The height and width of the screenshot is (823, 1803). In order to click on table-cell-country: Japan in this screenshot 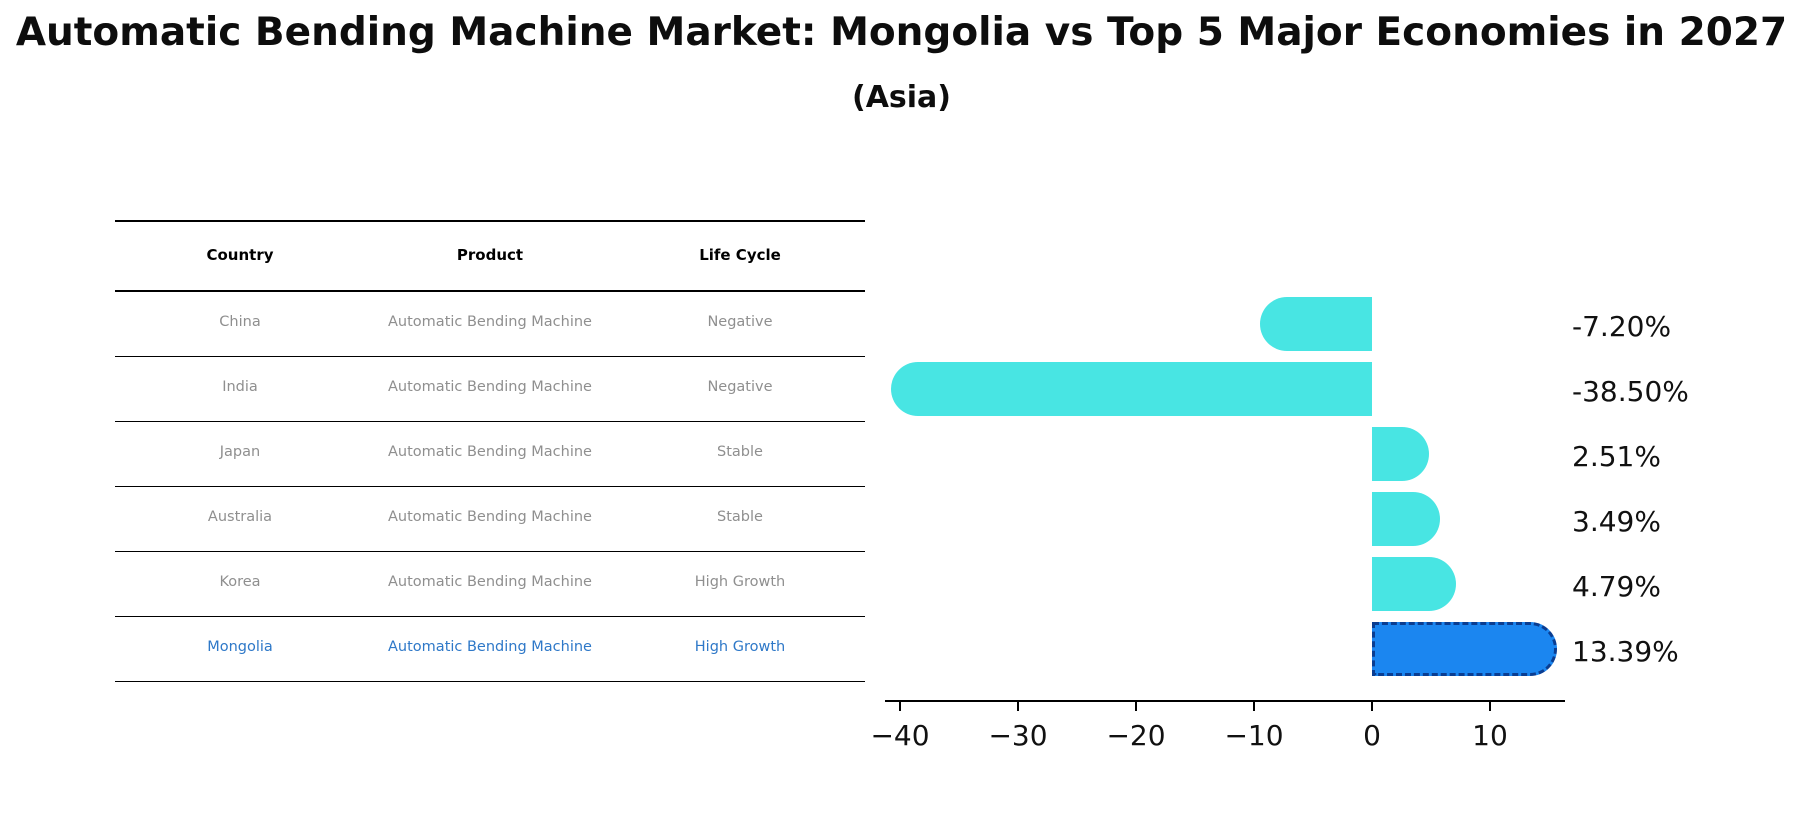, I will do `click(240, 452)`.